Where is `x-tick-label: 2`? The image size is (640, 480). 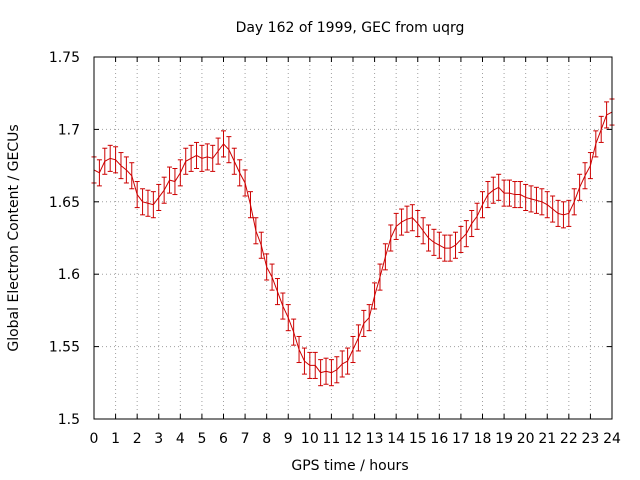 x-tick-label: 2 is located at coordinates (137, 439).